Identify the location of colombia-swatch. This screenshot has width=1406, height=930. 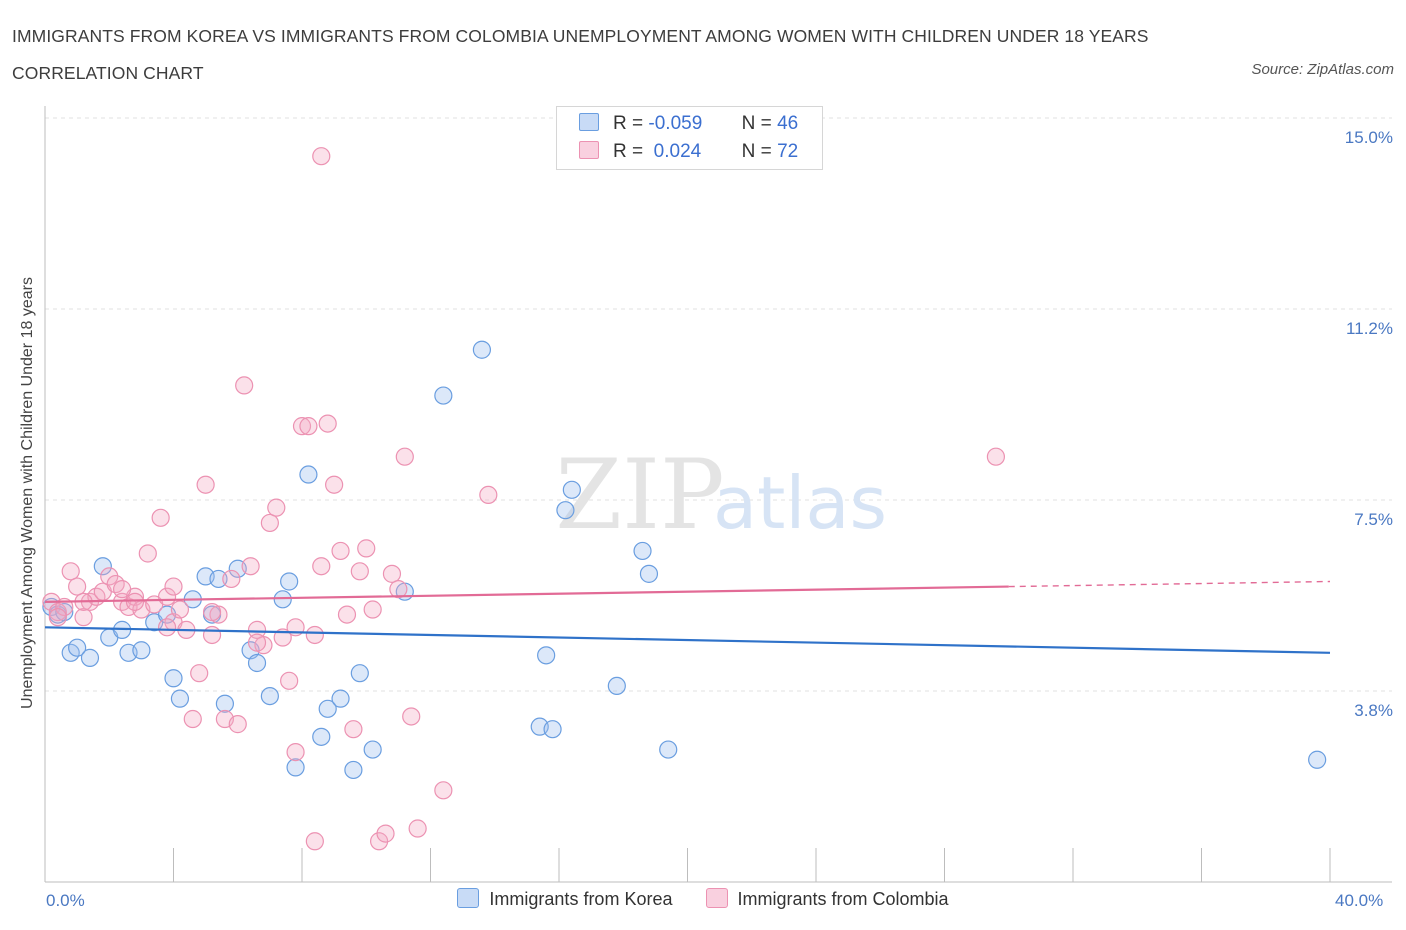
(589, 150).